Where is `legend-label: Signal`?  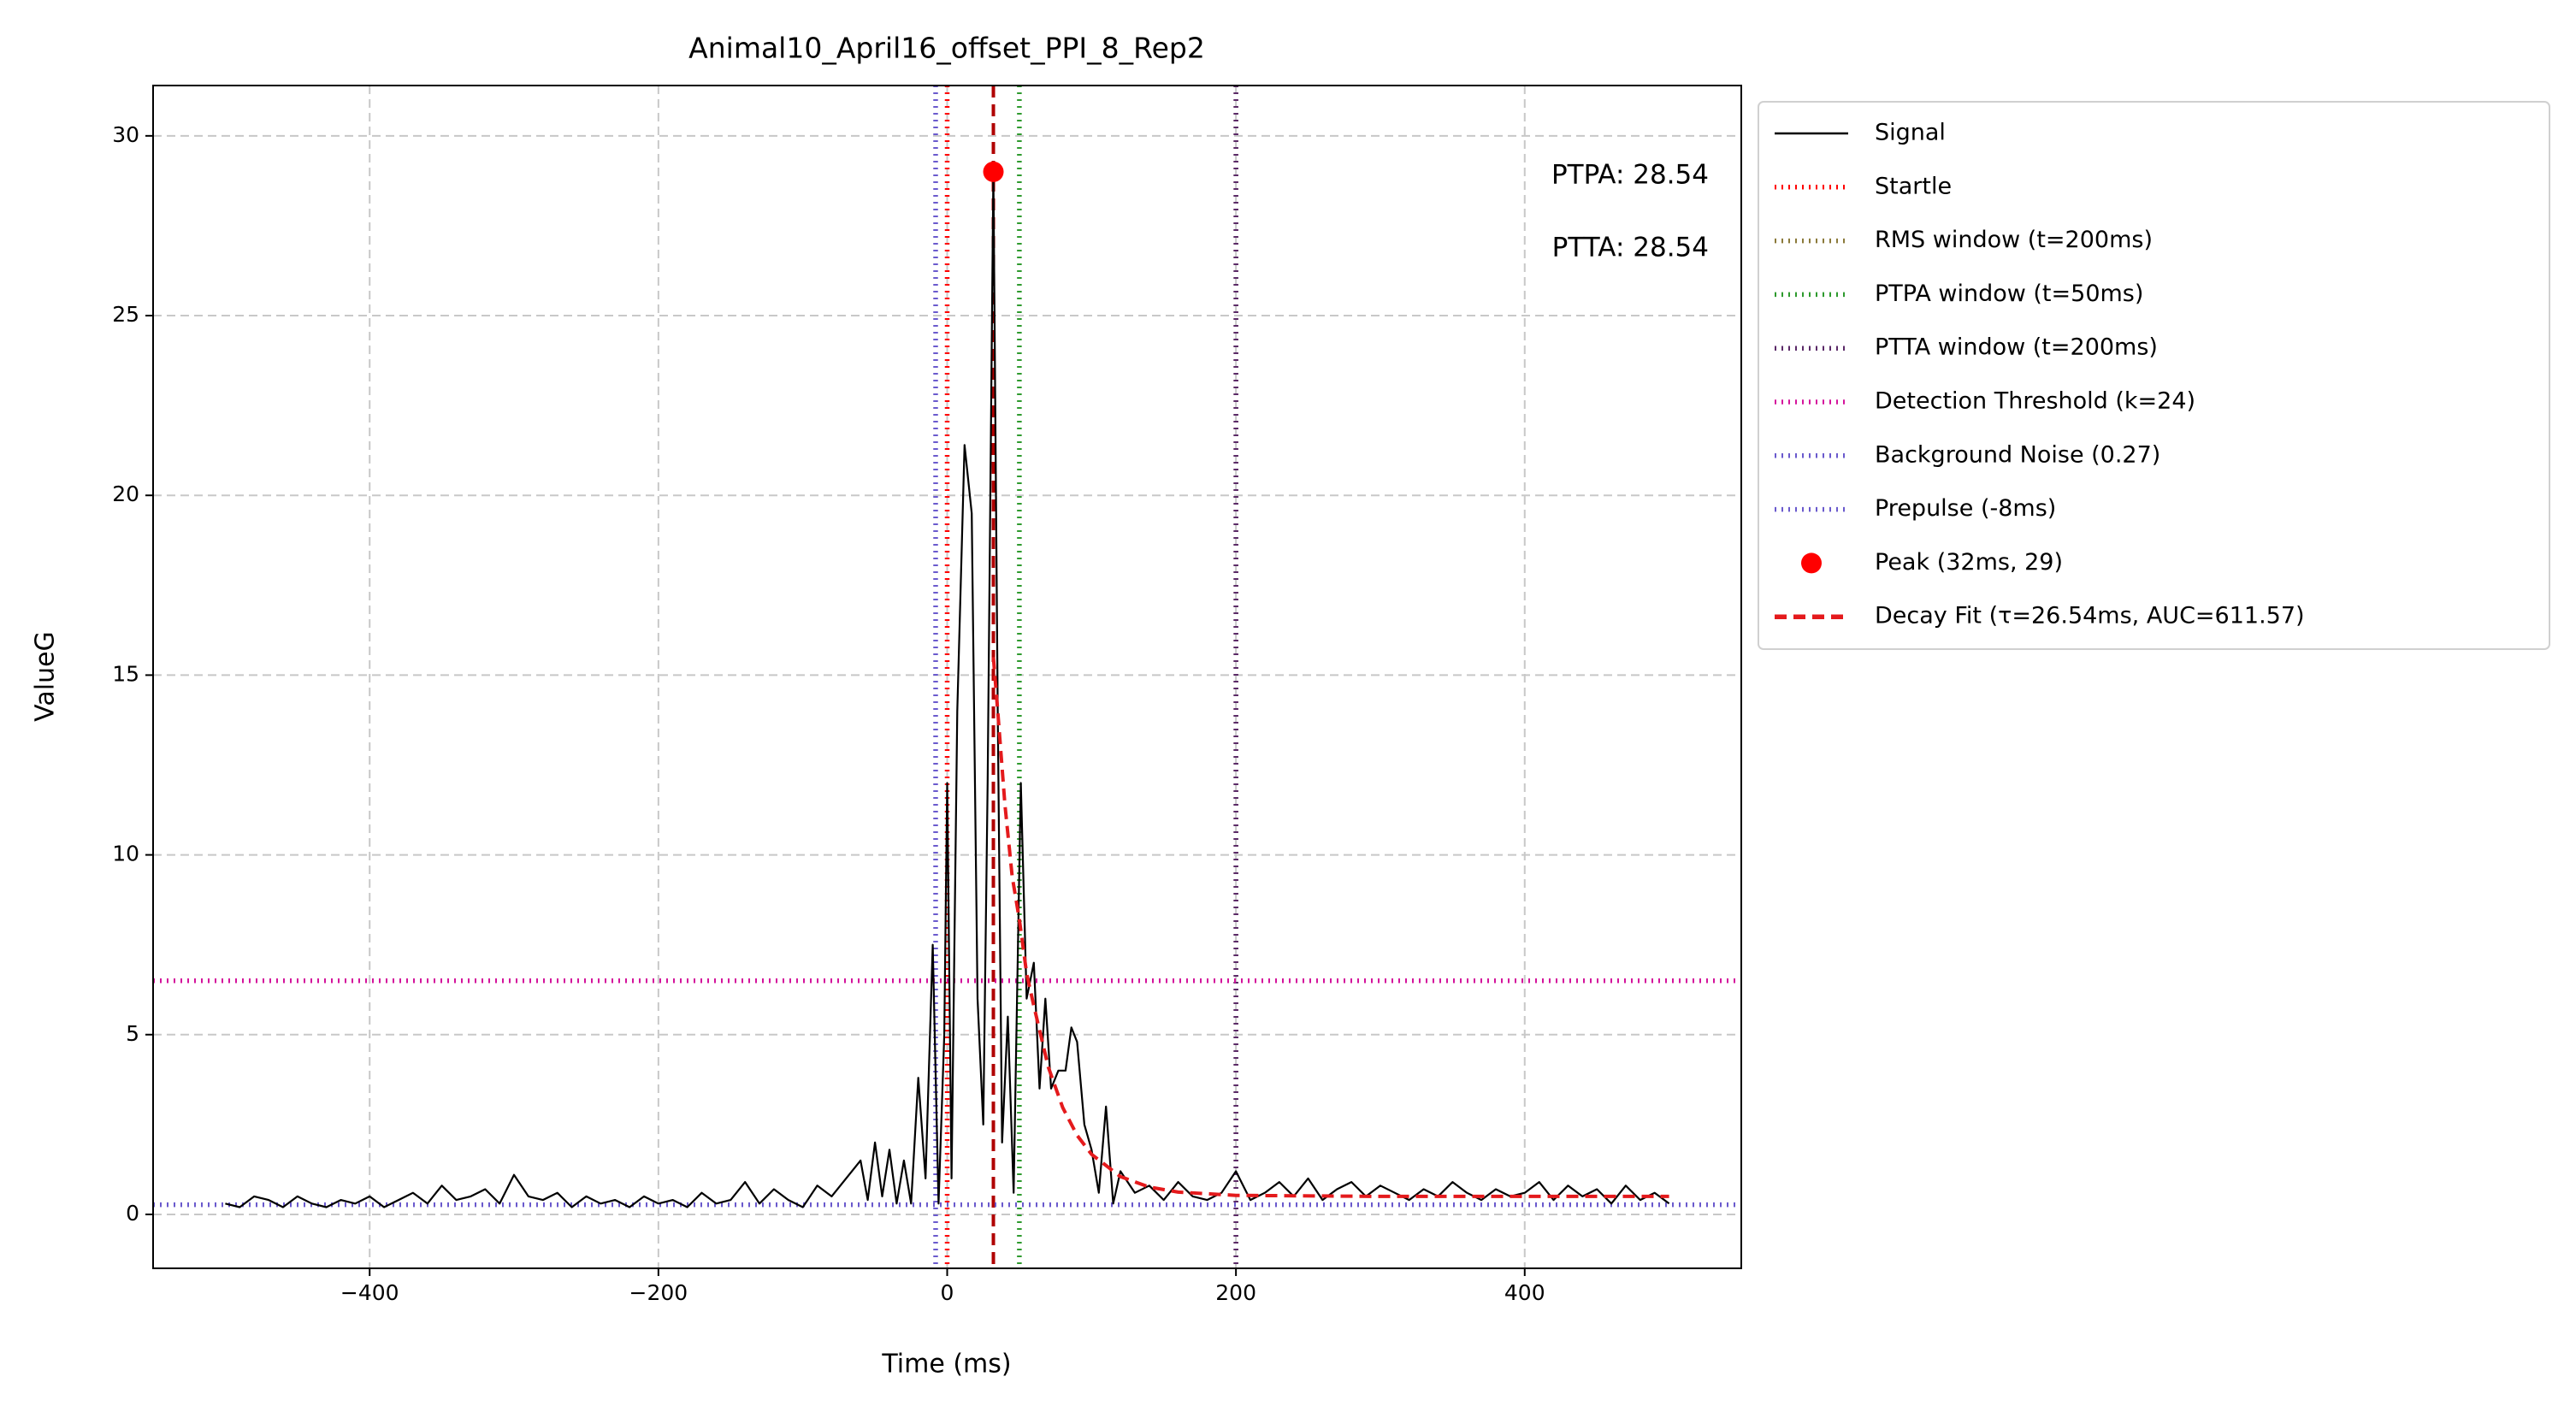
legend-label: Signal is located at coordinates (1910, 133).